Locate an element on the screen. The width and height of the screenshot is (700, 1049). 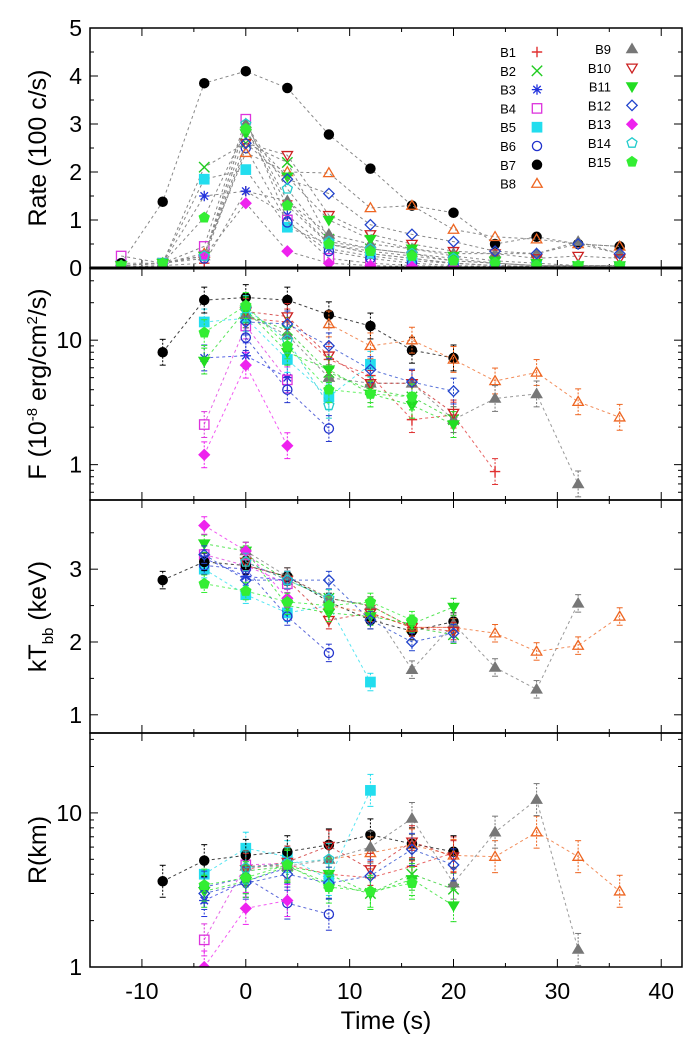
x-tick-label: 0 is located at coordinates (245, 991).